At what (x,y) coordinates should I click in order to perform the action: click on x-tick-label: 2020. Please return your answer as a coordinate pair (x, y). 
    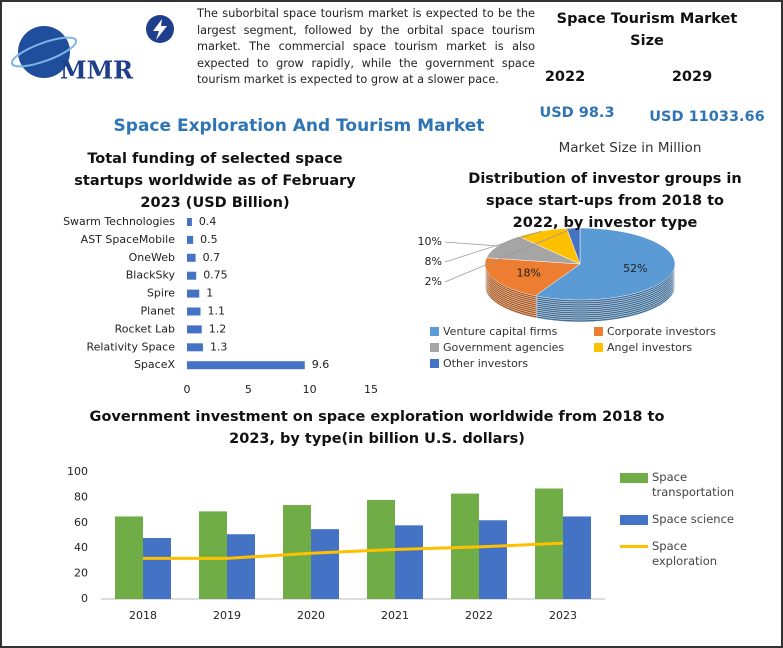
    Looking at the image, I should click on (311, 615).